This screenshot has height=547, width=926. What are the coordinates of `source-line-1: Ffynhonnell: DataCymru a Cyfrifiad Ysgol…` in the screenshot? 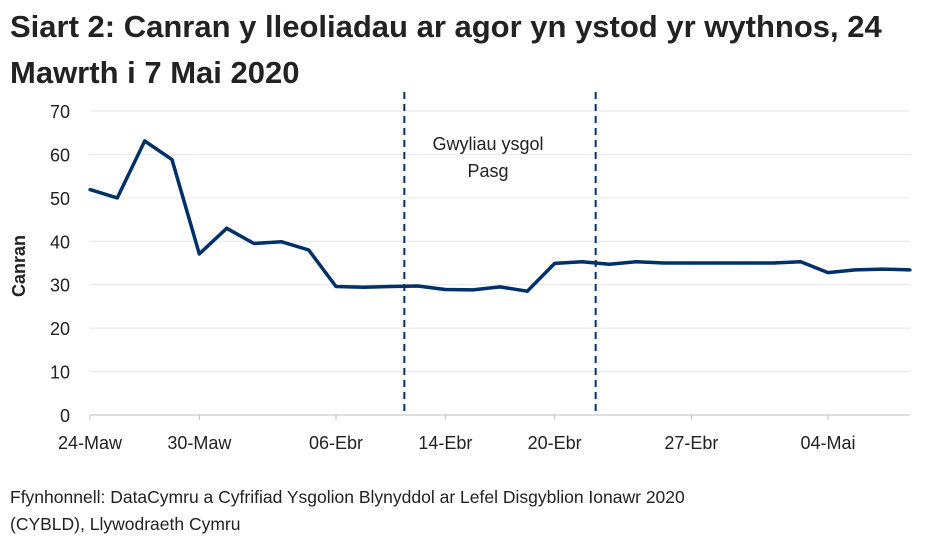 It's located at (347, 497).